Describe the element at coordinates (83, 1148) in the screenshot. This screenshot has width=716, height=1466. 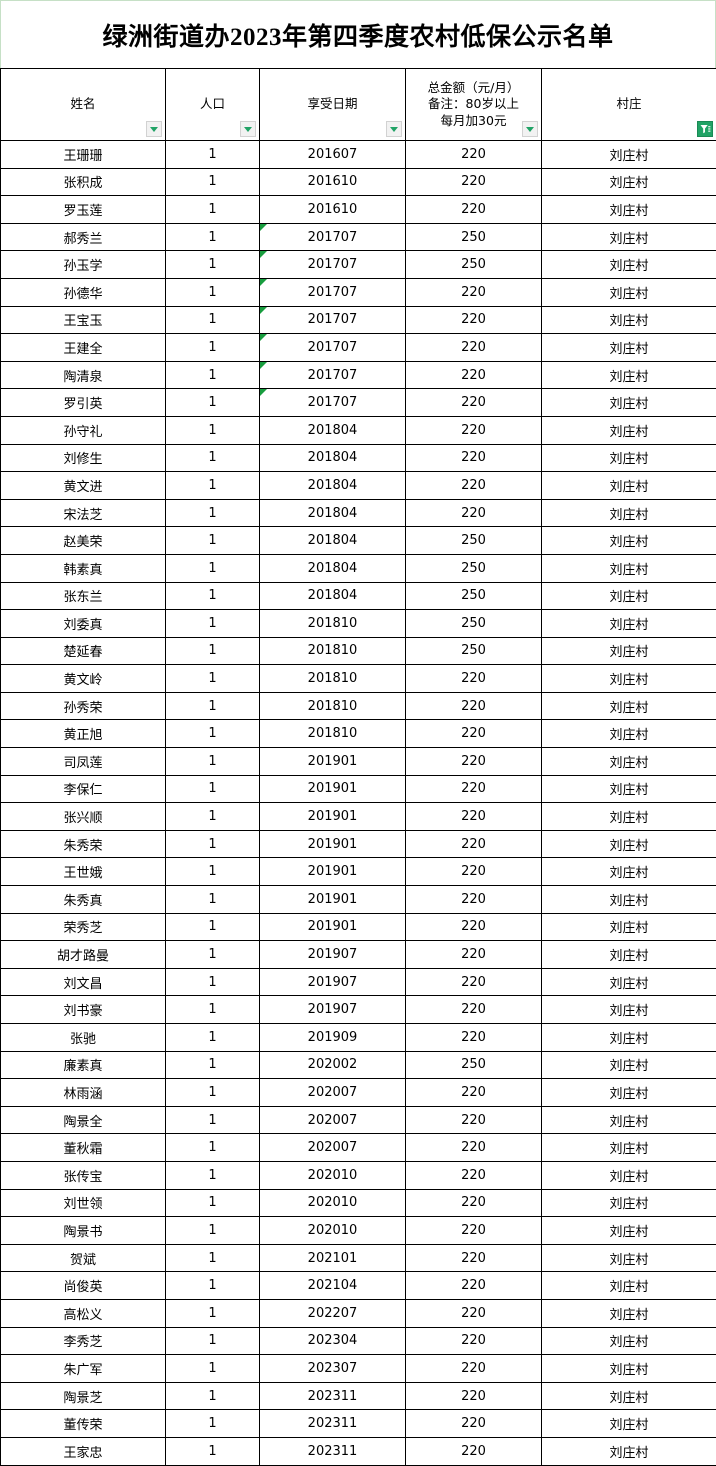
I see `cell-name: 董秋霜` at that location.